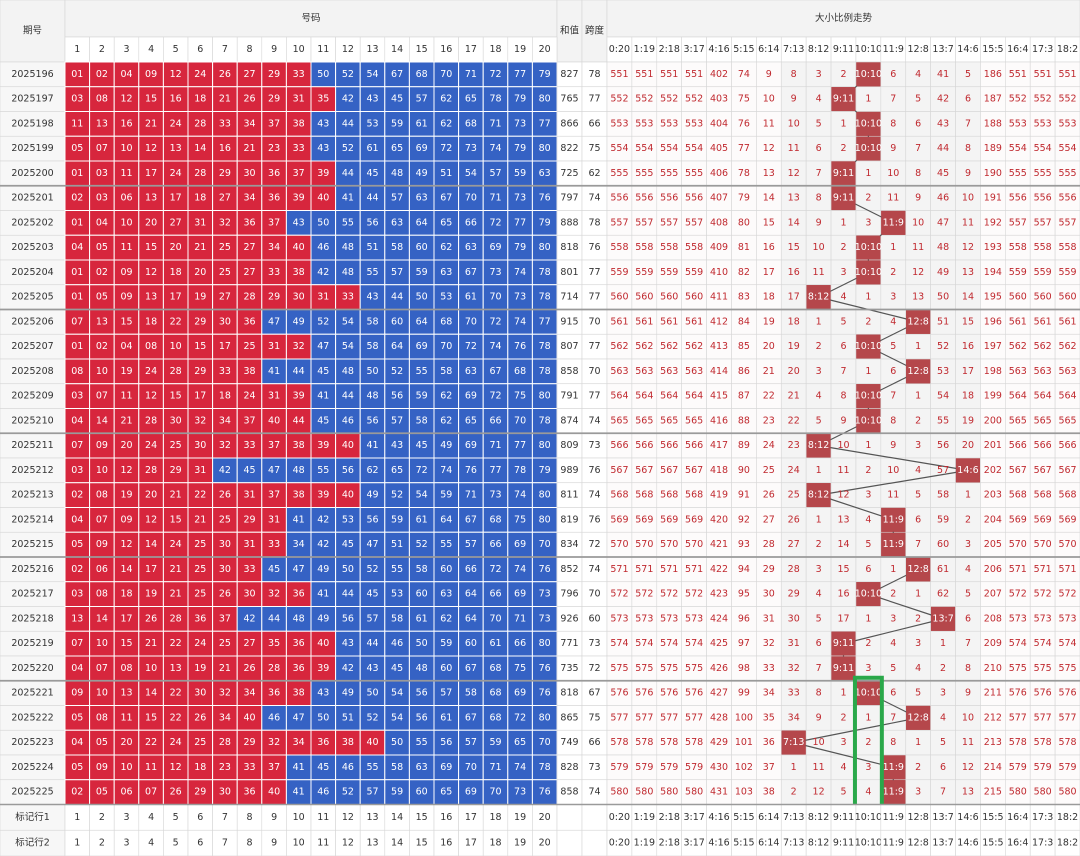  I want to click on number: 02, so click(77, 198).